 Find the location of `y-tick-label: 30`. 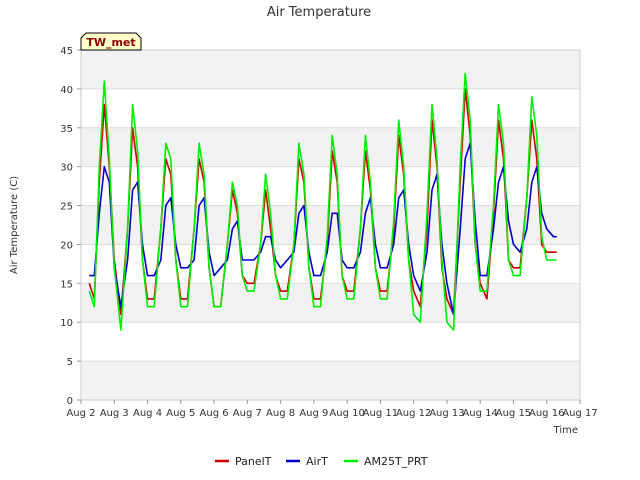

y-tick-label: 30 is located at coordinates (66, 168).